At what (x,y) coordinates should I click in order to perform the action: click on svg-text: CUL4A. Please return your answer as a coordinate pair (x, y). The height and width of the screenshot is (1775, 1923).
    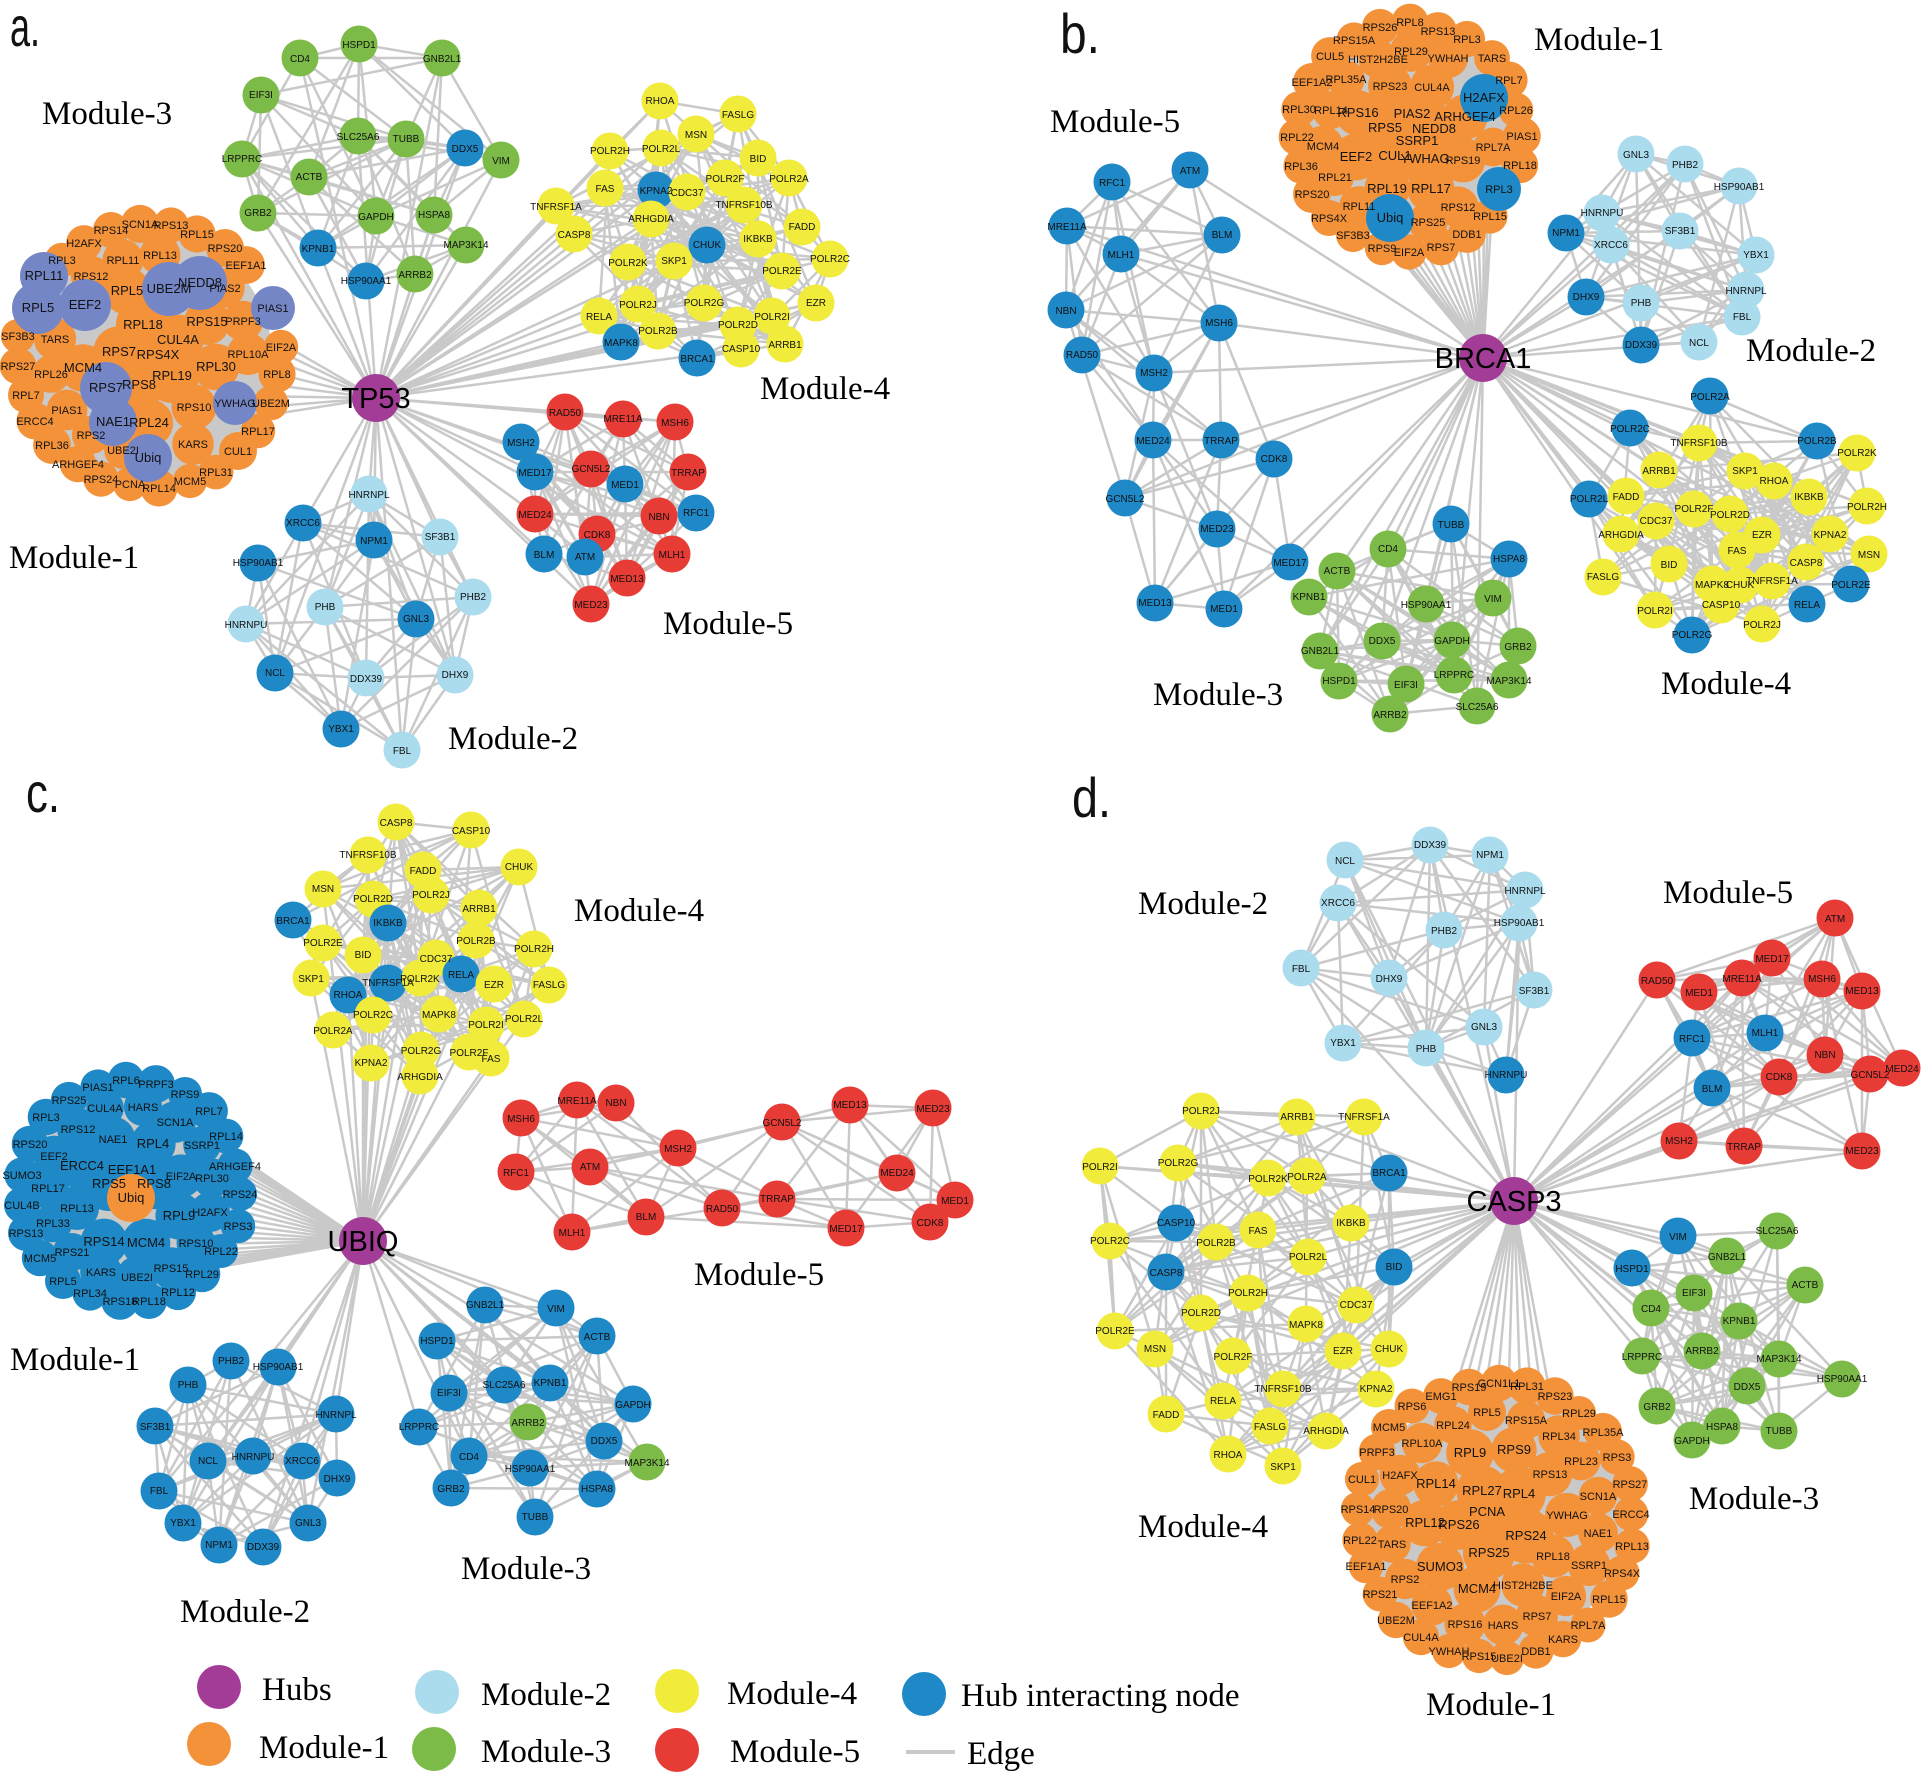
    Looking at the image, I should click on (105, 1109).